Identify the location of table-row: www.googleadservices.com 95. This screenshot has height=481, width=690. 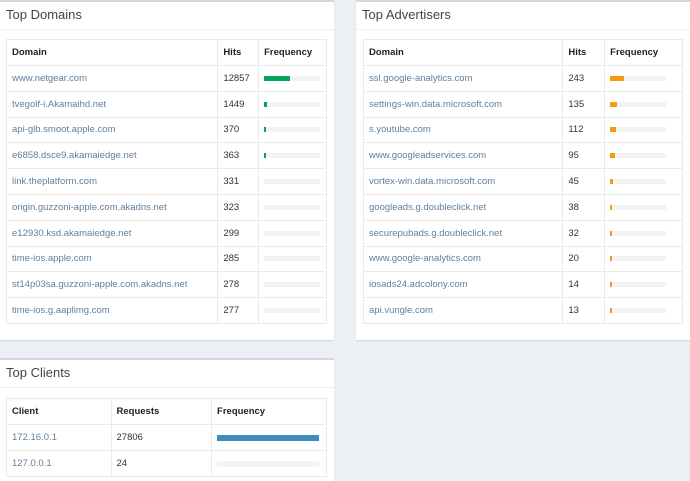
(522, 156).